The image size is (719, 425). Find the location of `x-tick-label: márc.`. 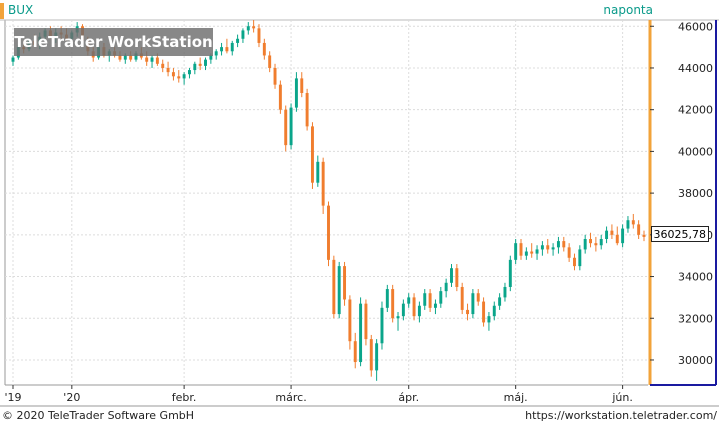

x-tick-label: márc. is located at coordinates (290, 397).